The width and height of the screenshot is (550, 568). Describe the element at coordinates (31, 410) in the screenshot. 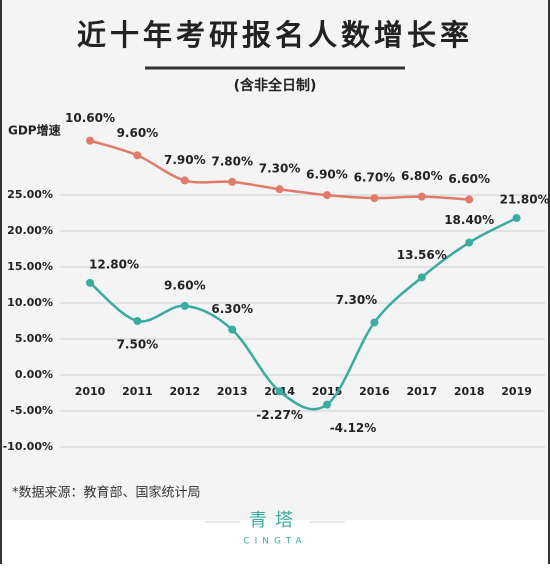

I see `y-tick-label: -5.00%` at that location.